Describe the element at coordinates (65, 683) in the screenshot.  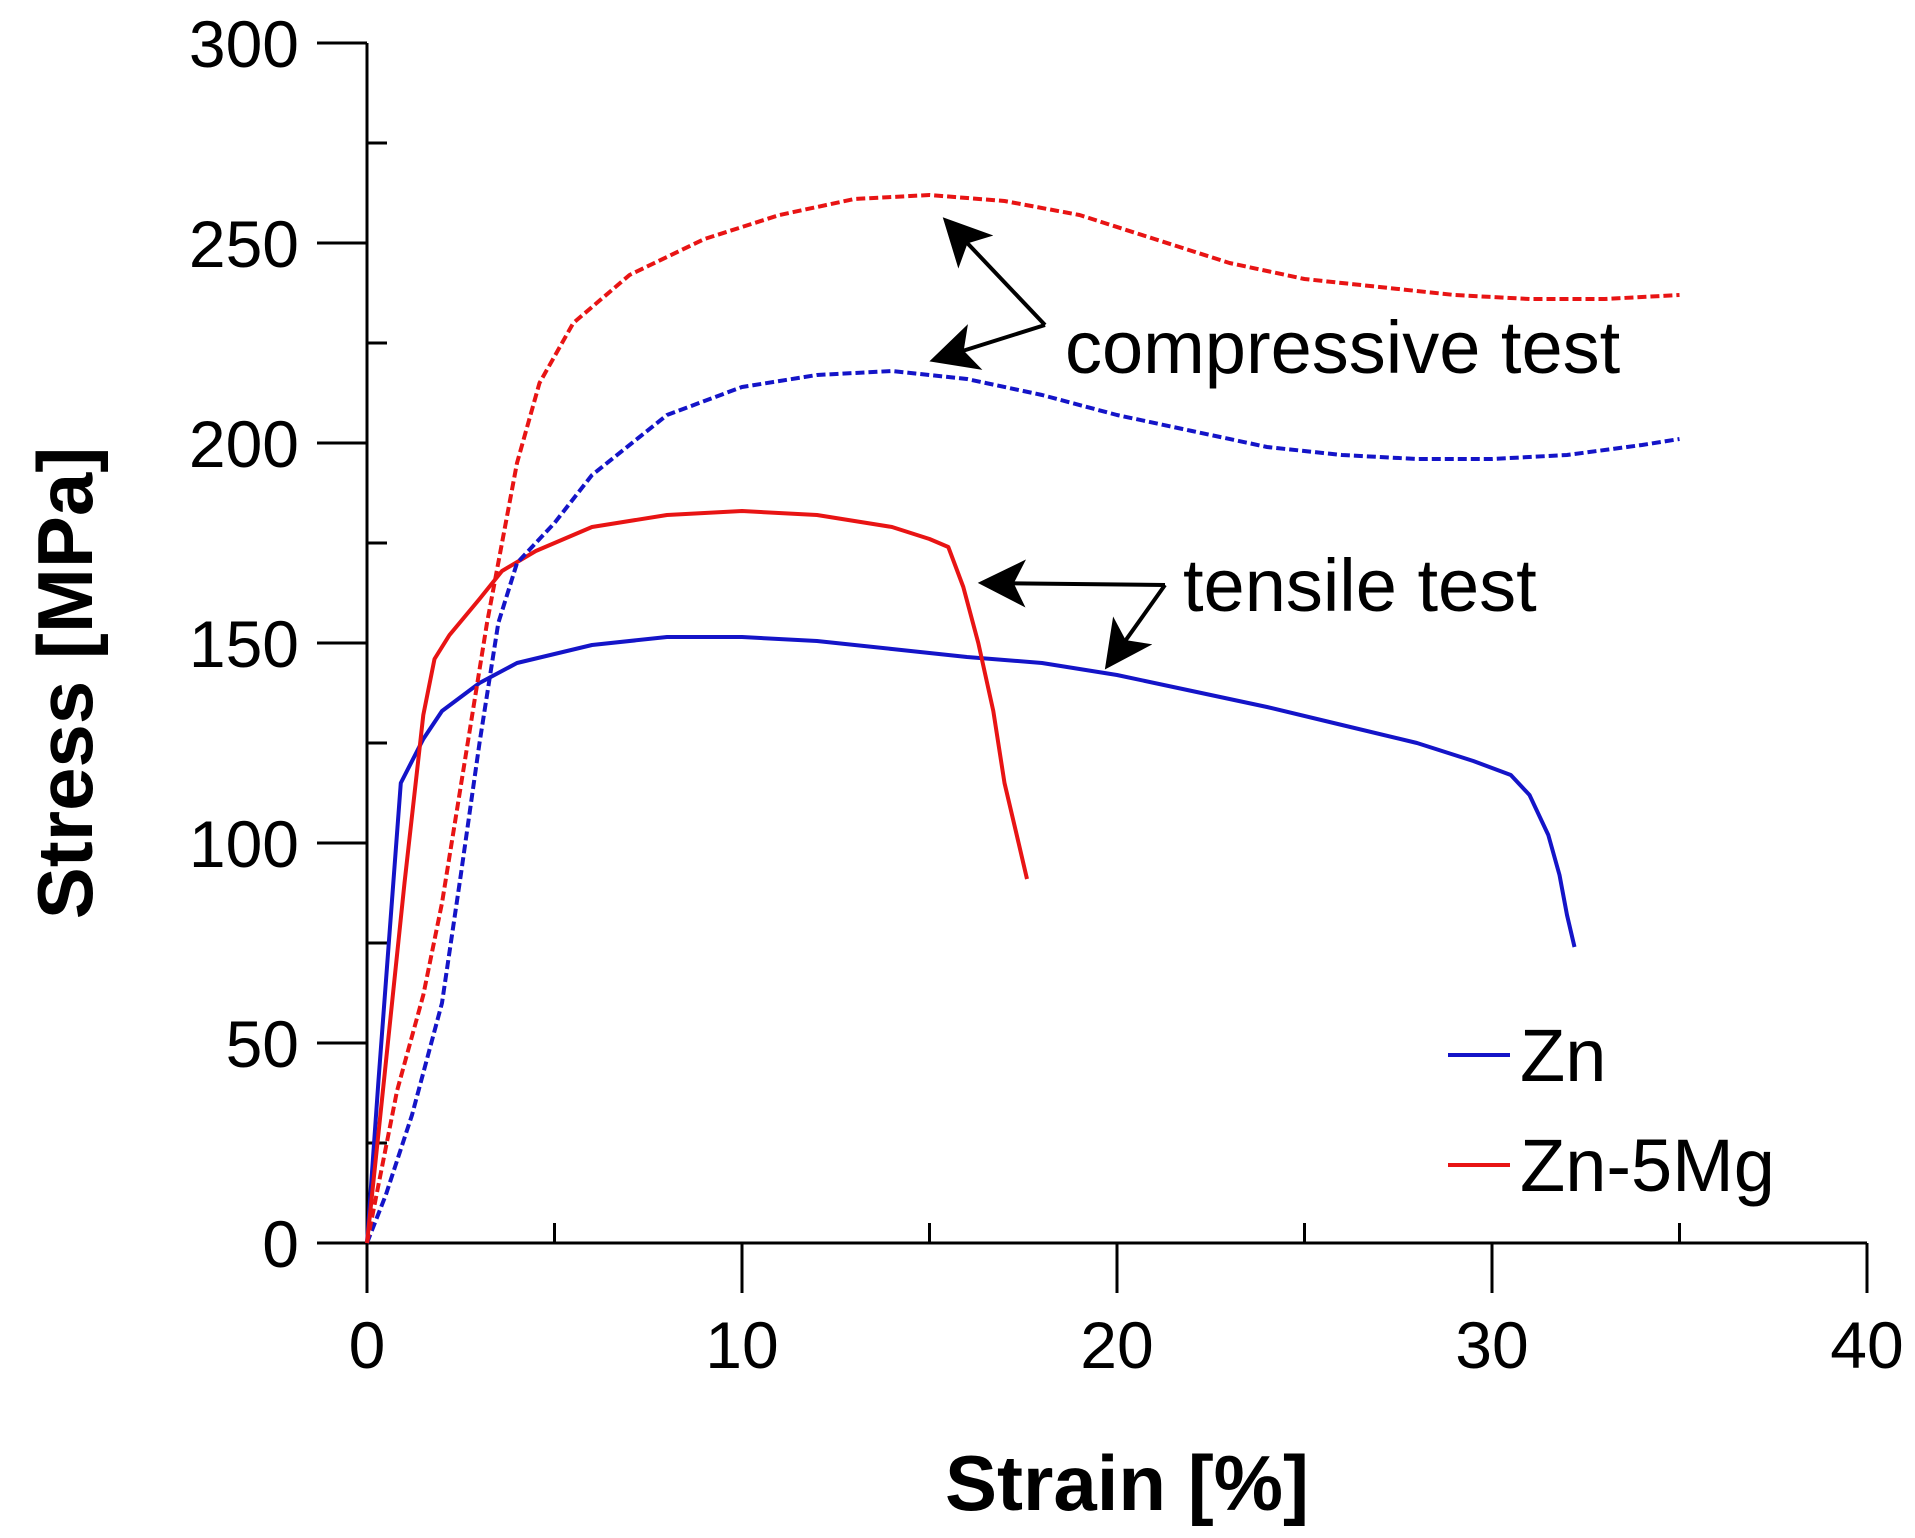
I see `y-axis-title: Stress [MPa]` at that location.